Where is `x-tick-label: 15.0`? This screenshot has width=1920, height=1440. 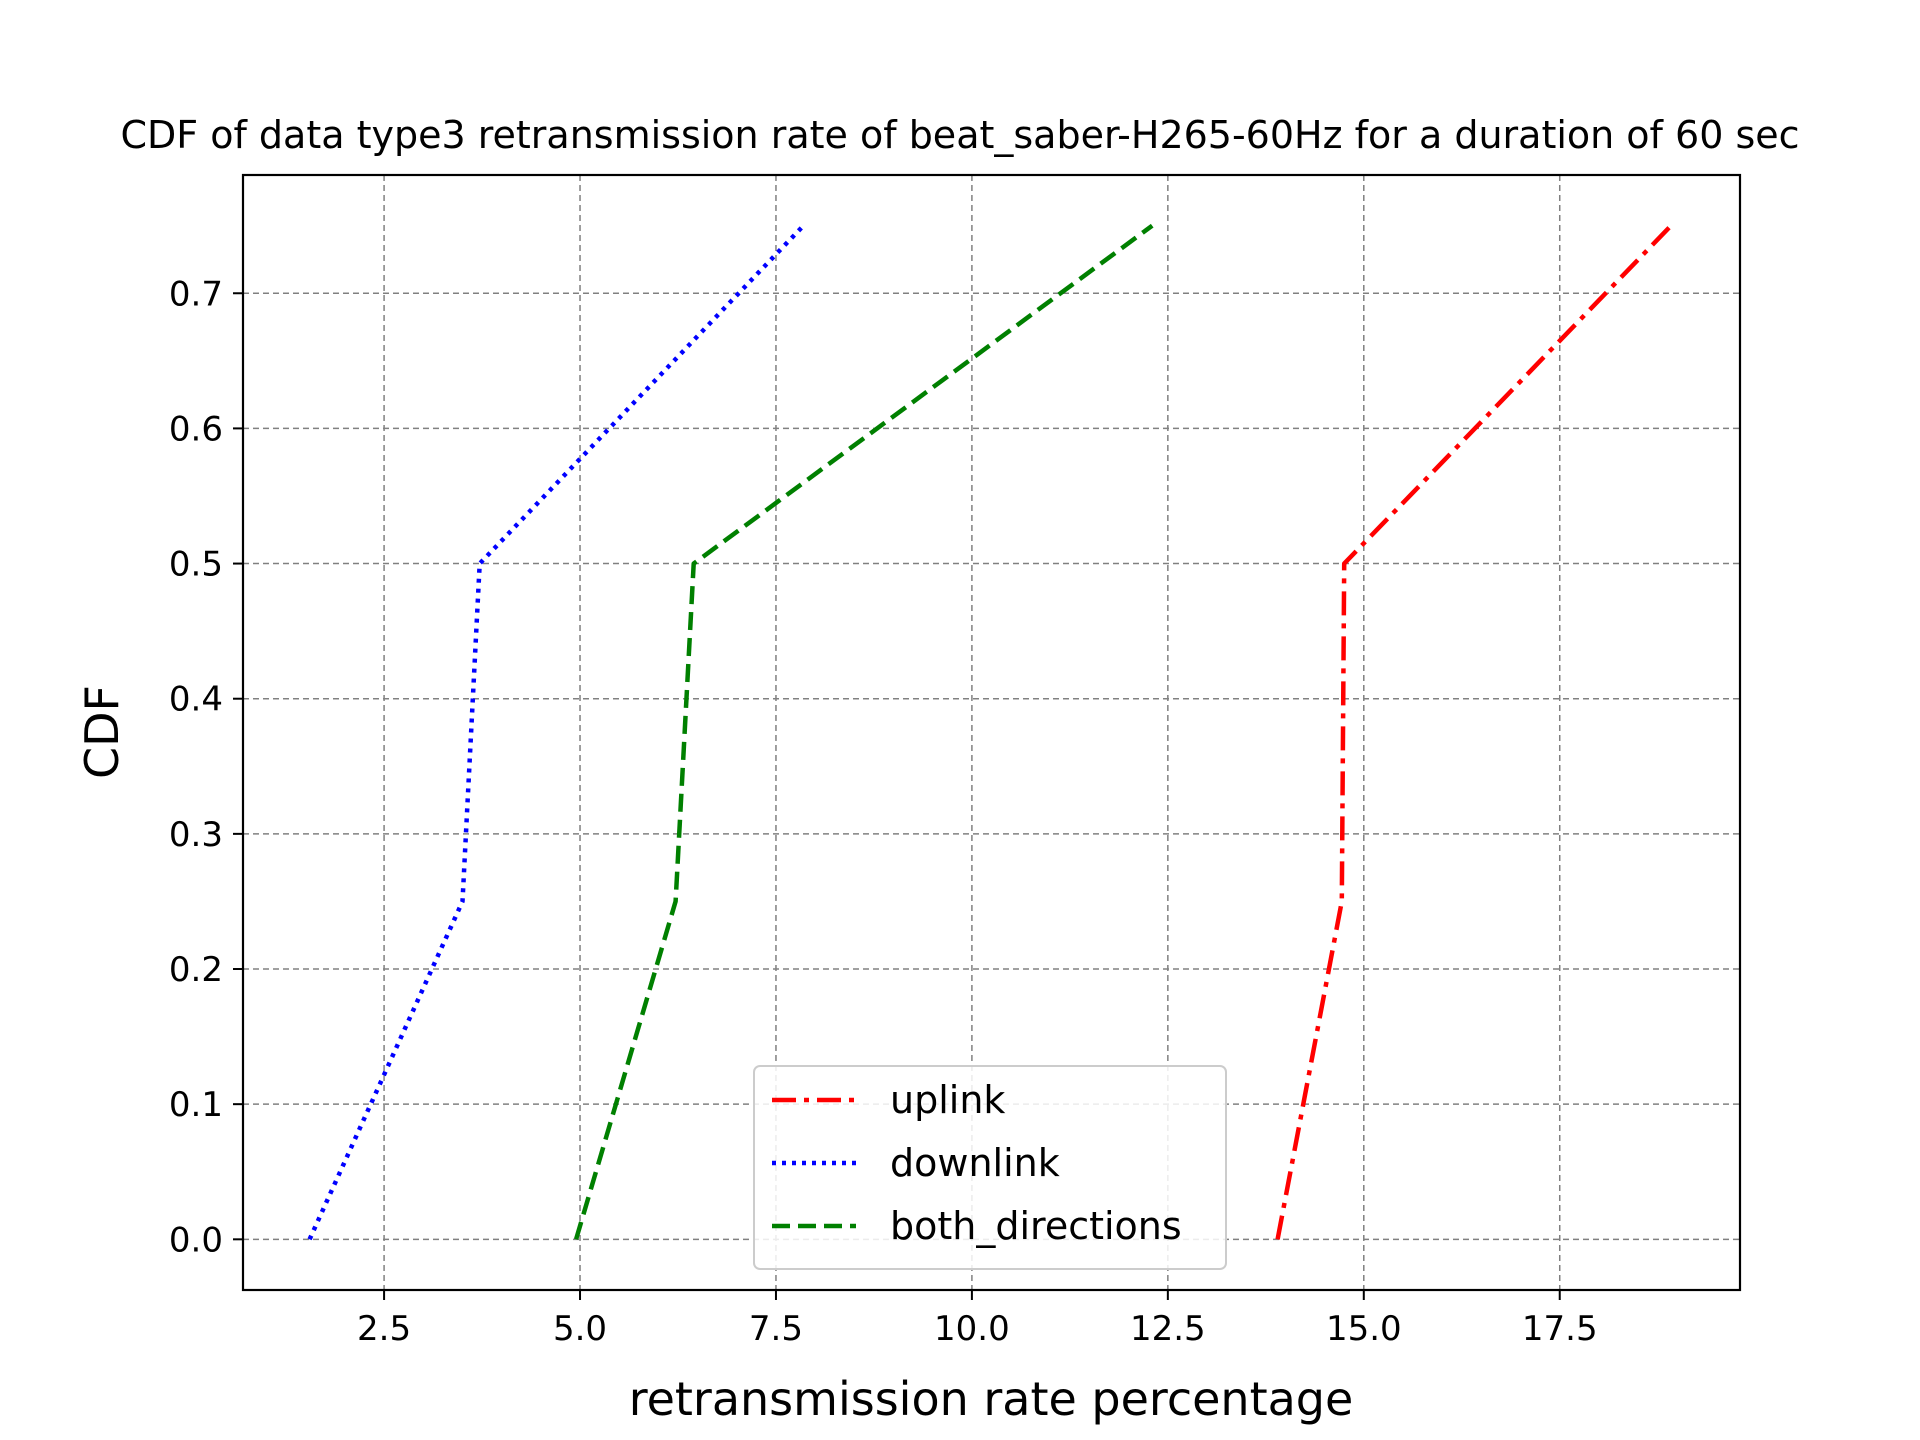
x-tick-label: 15.0 is located at coordinates (1364, 1329).